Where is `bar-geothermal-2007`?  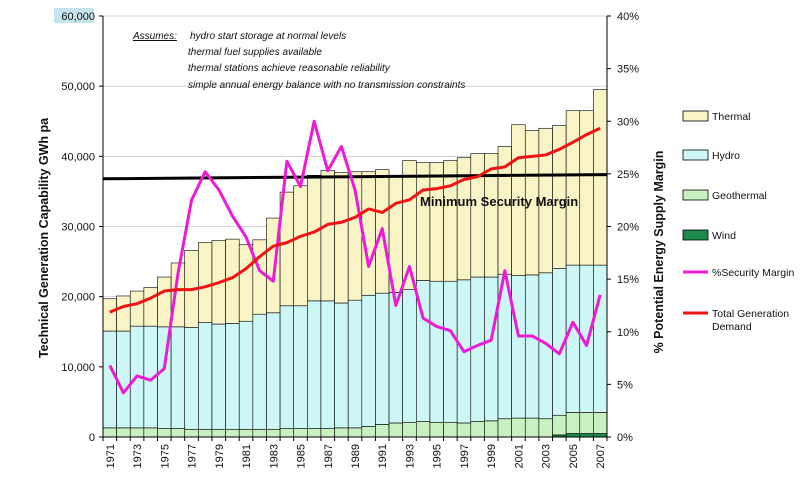
bar-geothermal-2007 is located at coordinates (600, 423).